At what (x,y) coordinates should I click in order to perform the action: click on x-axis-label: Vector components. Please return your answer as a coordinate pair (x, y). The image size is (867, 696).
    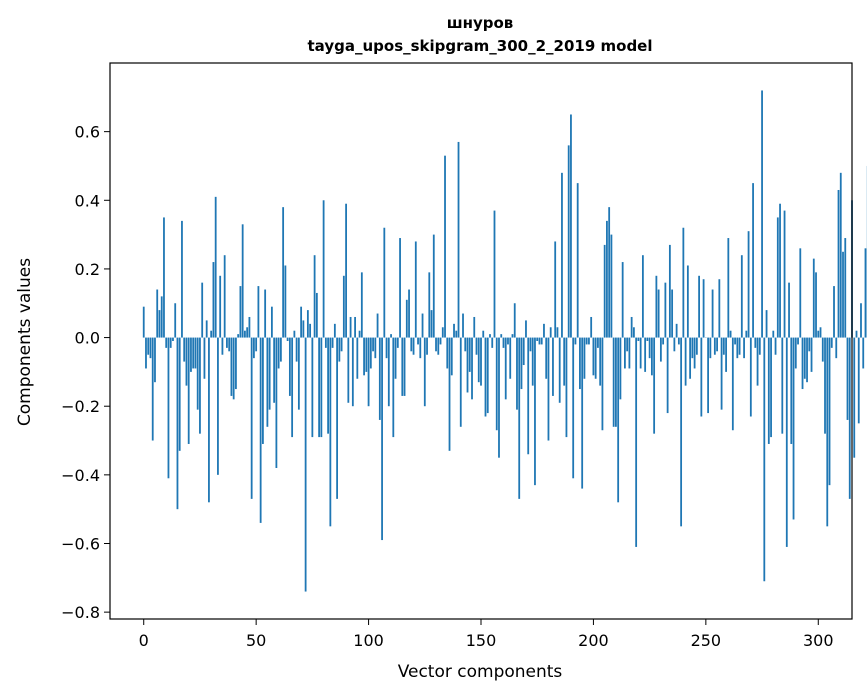
    Looking at the image, I should click on (480, 672).